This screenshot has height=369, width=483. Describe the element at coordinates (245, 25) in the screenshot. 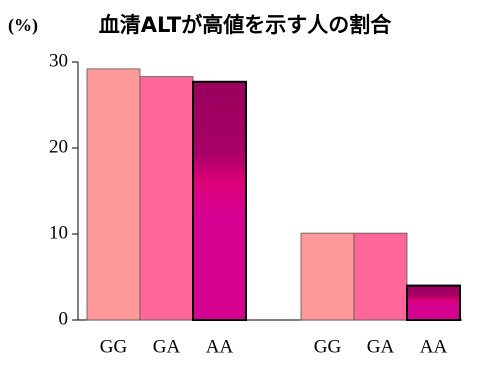

I see `chart-title: 血清ALTが高値を示す人の割合` at that location.